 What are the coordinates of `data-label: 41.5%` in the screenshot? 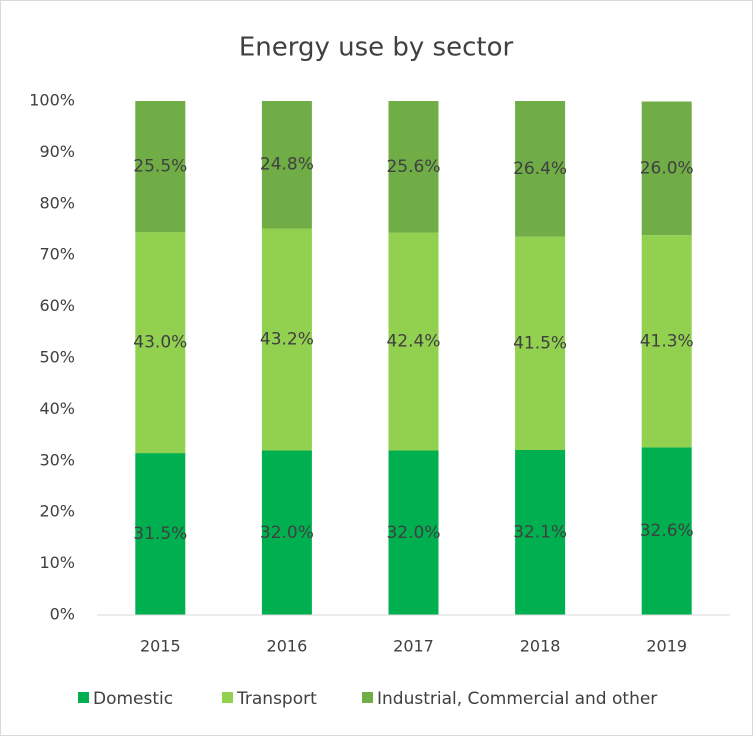 It's located at (540, 343).